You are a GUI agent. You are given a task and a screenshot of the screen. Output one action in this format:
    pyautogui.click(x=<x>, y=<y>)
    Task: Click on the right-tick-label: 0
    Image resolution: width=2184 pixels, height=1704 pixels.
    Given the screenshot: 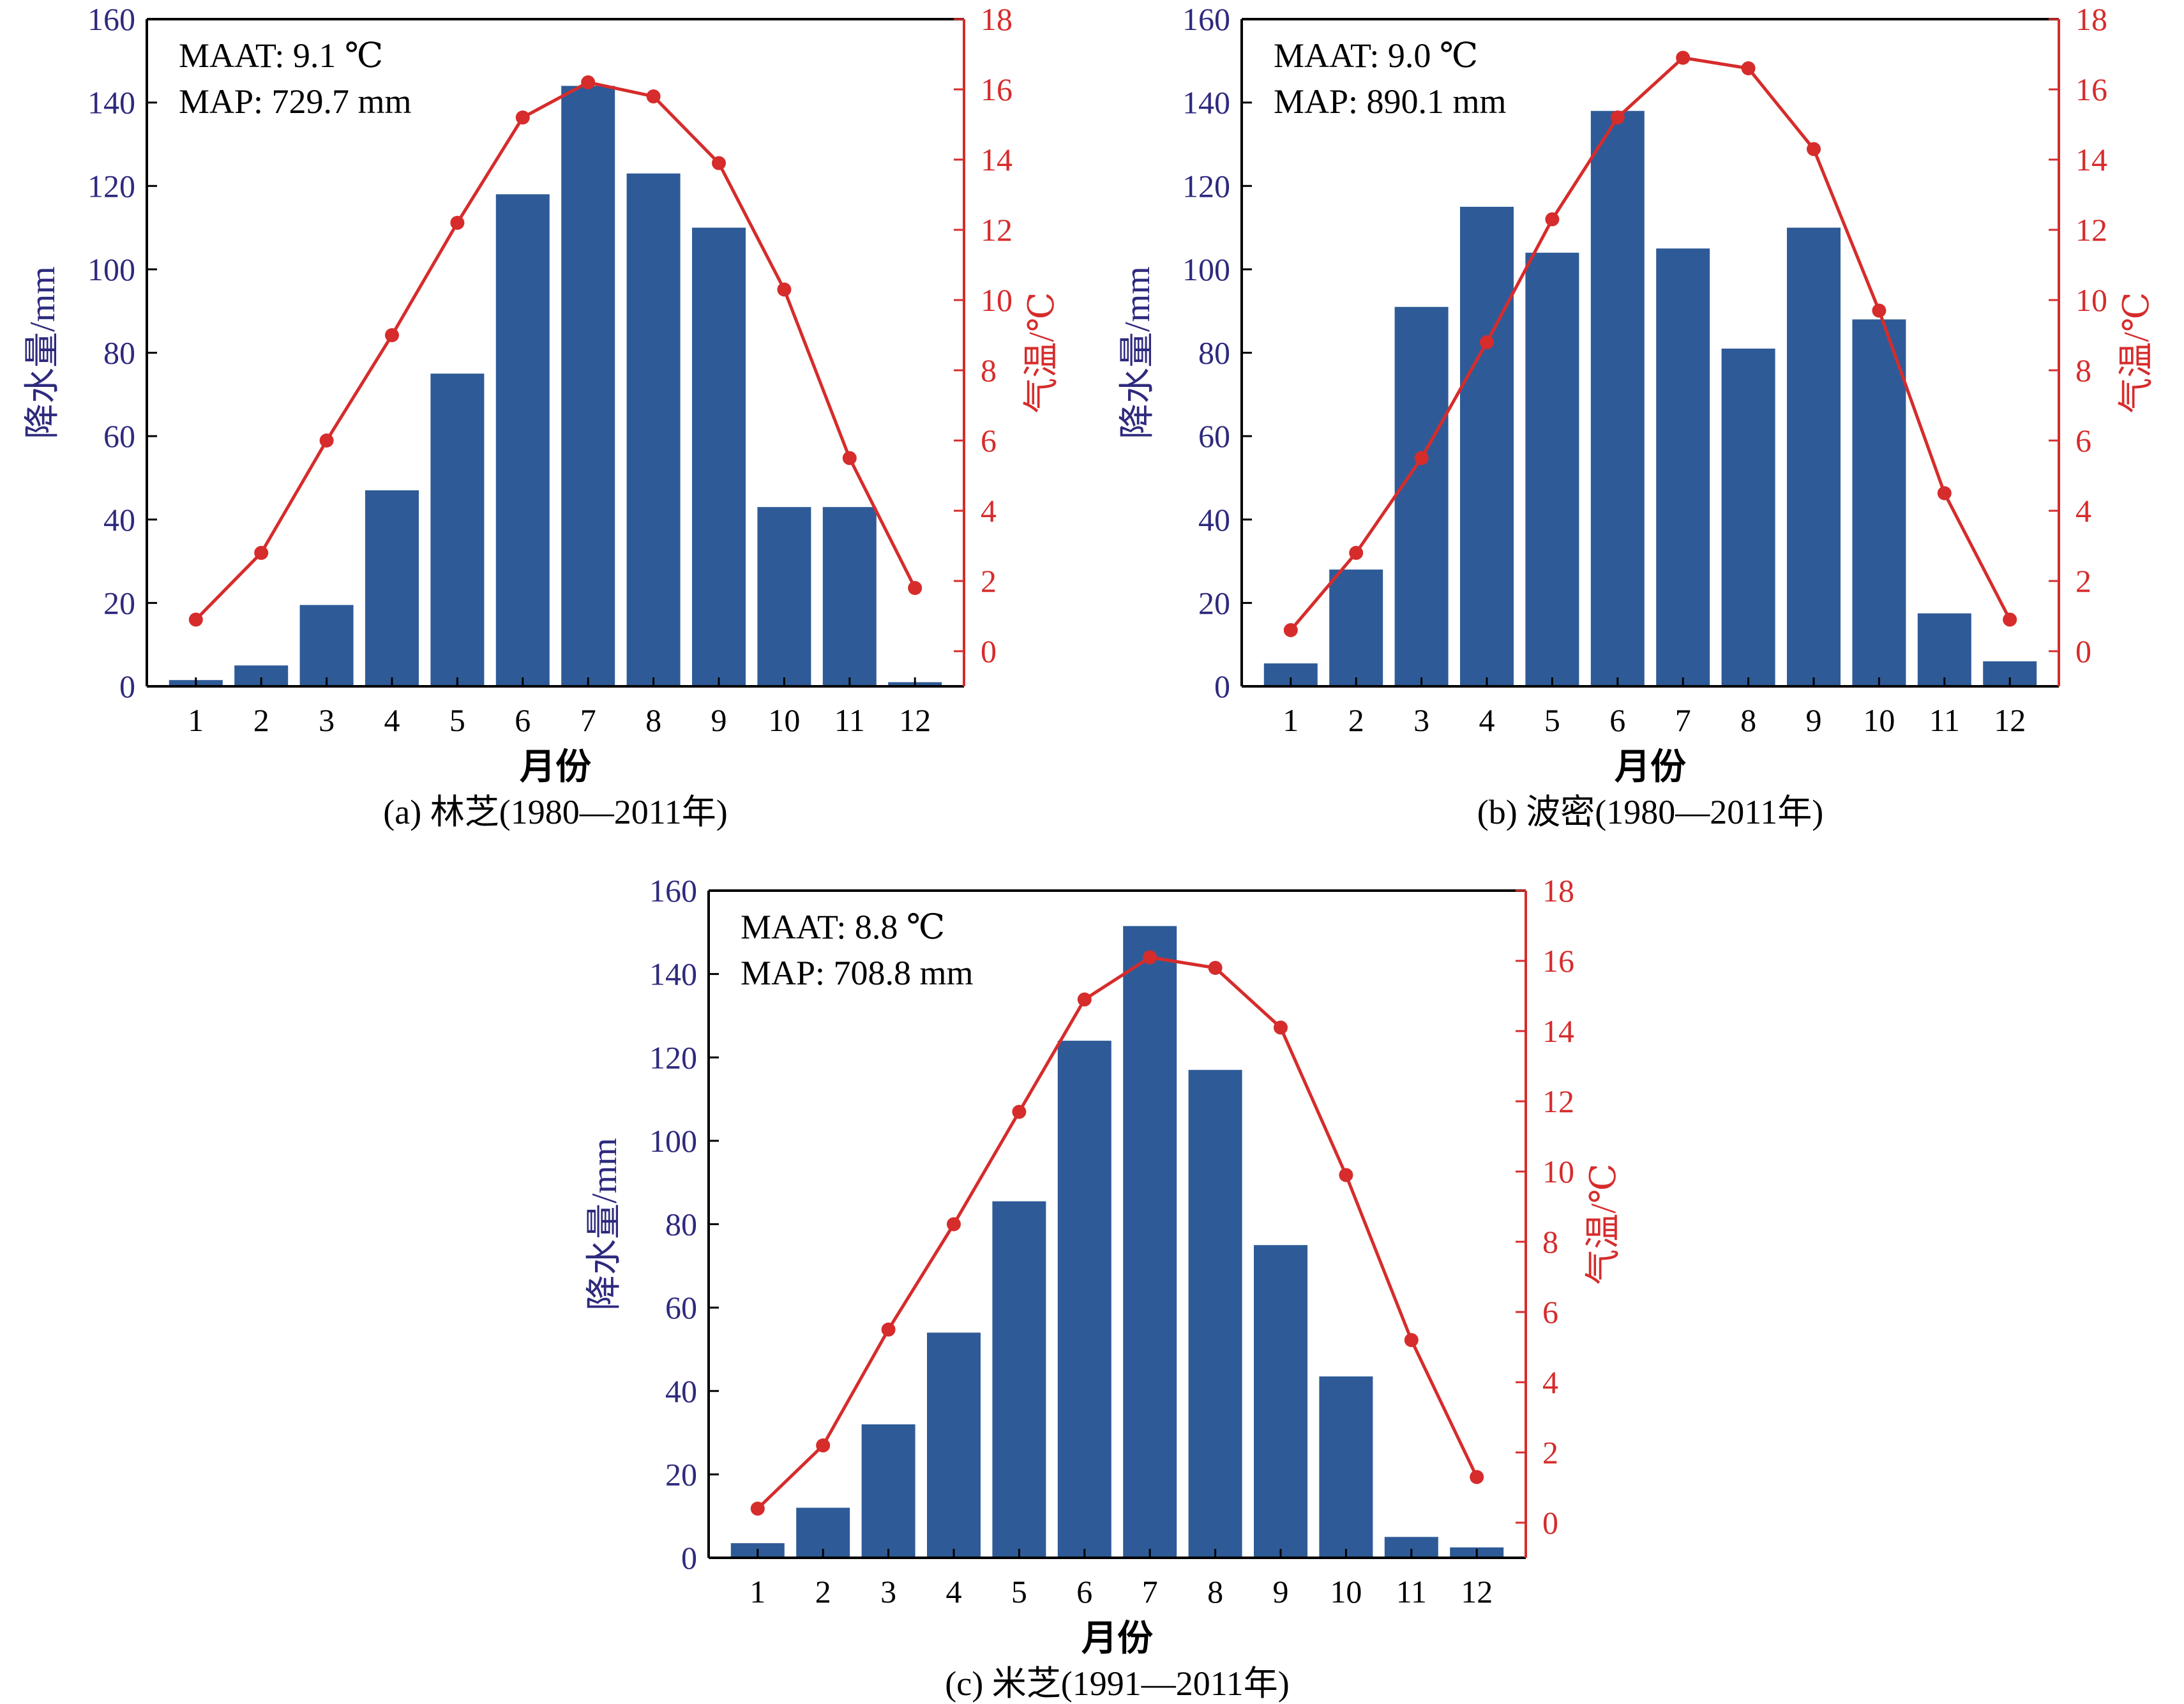 What is the action you would take?
    pyautogui.click(x=1550, y=1523)
    